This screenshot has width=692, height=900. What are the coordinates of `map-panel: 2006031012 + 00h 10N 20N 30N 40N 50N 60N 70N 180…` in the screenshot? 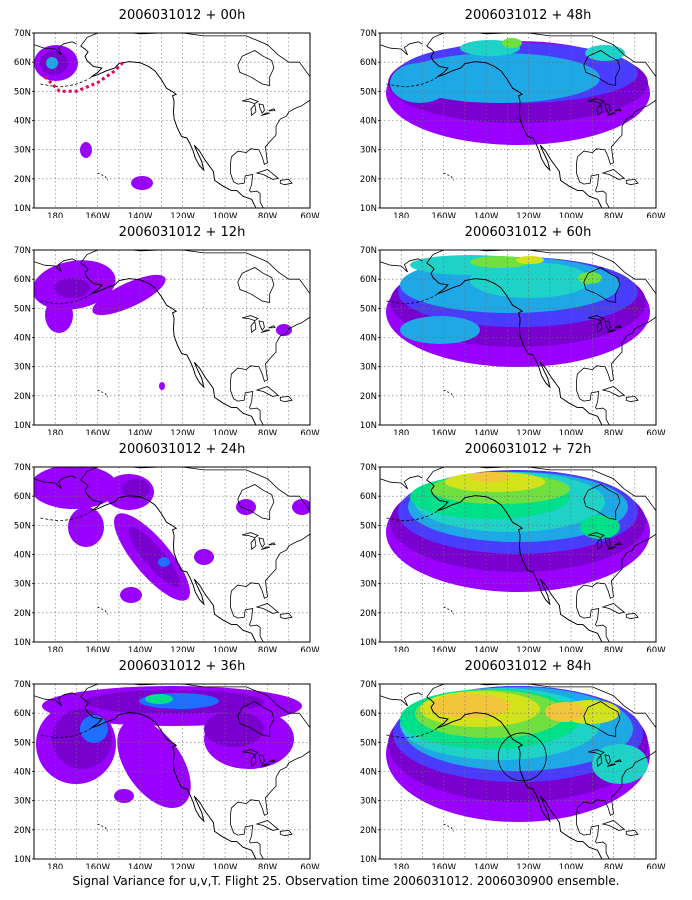 It's located at (162, 113).